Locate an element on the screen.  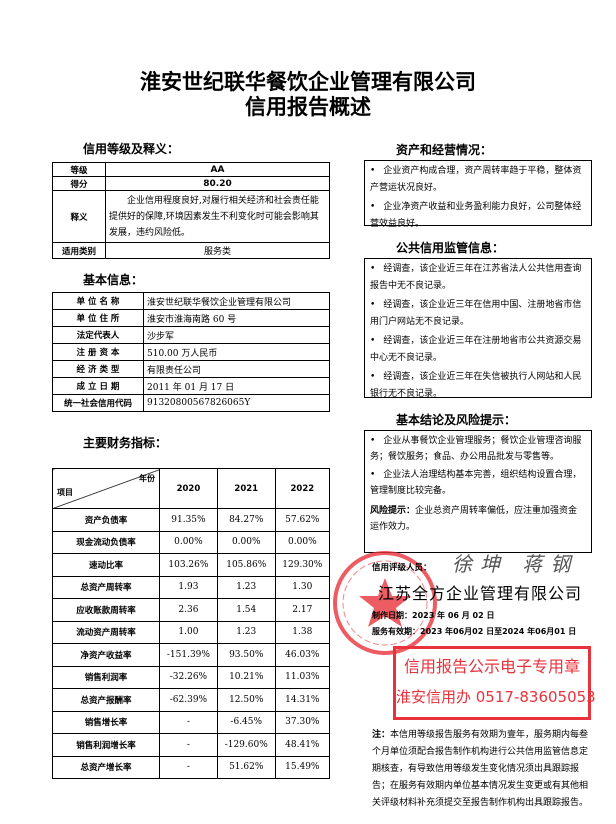
basic-value: 2011 年 01 月 17 日 is located at coordinates (236, 386).